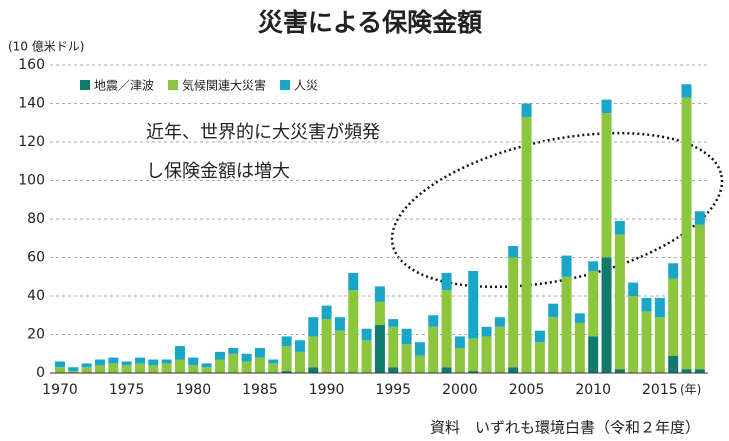 Image resolution: width=729 pixels, height=441 pixels. What do you see at coordinates (218, 171) in the screenshot?
I see `annotation: し保険金額は増大` at bounding box center [218, 171].